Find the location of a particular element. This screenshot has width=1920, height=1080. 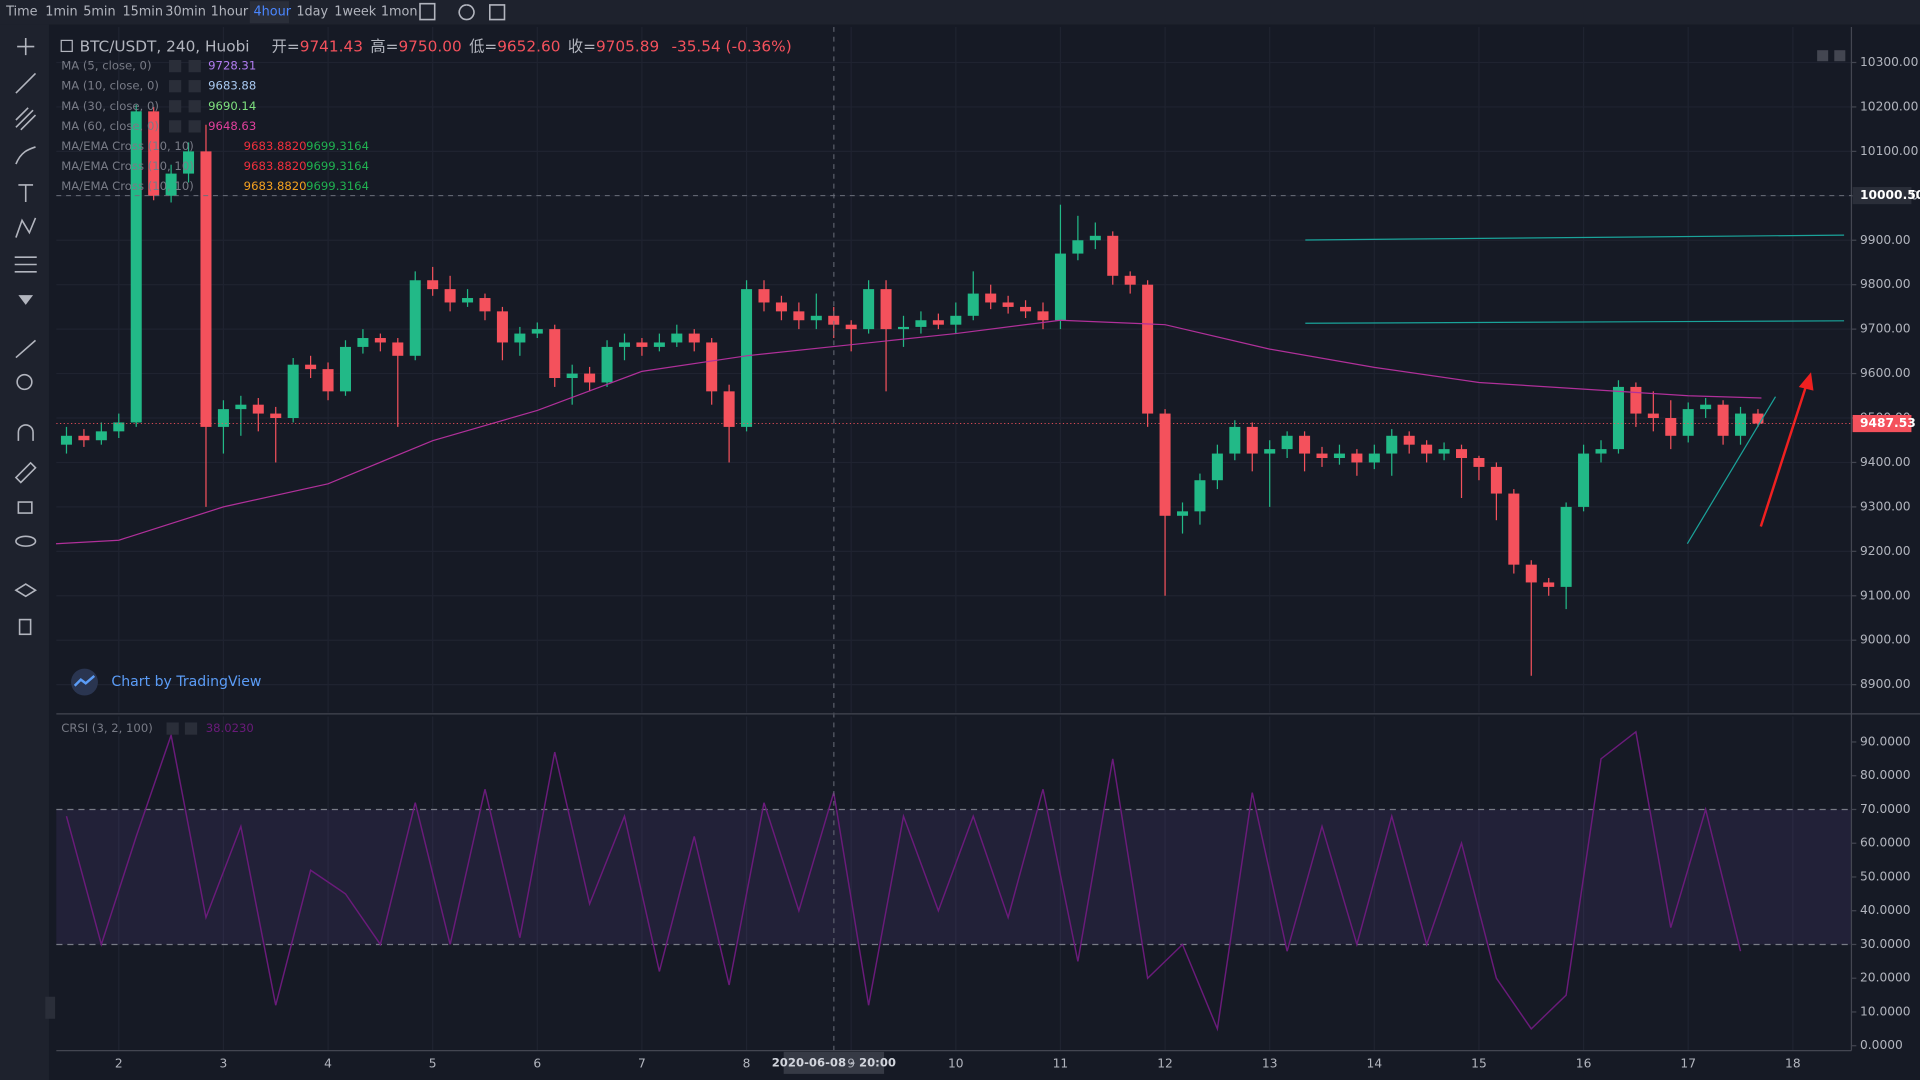

arrow-line is located at coordinates (1783, 456).